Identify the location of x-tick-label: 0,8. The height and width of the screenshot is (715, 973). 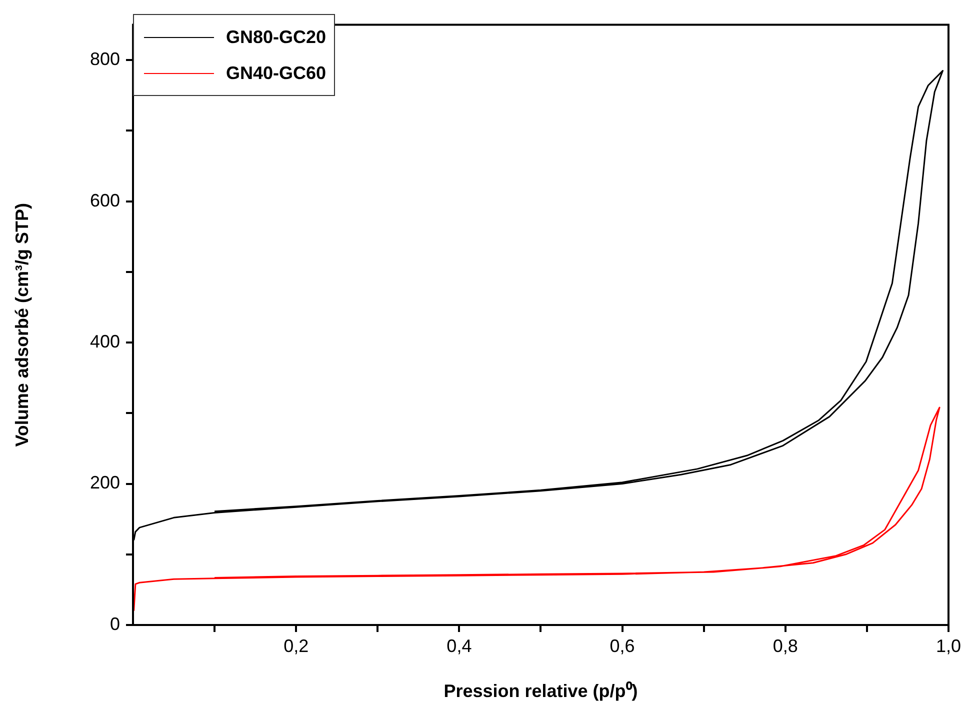
(785, 646).